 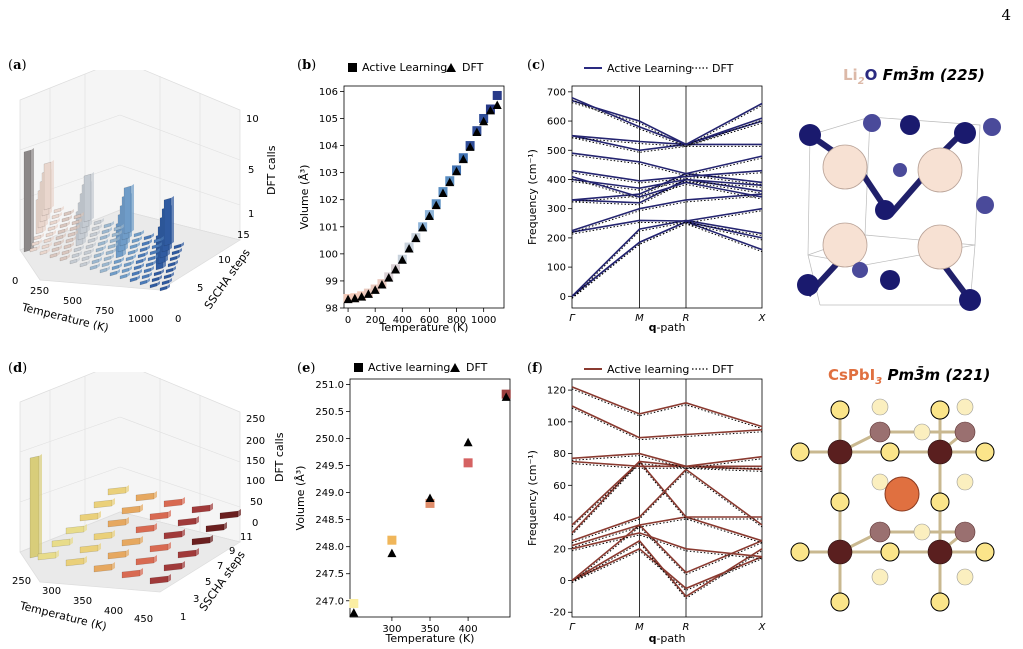 What do you see at coordinates (933, 75) in the screenshot?
I see `li2o-space-group: Fm3̄m (225)` at bounding box center [933, 75].